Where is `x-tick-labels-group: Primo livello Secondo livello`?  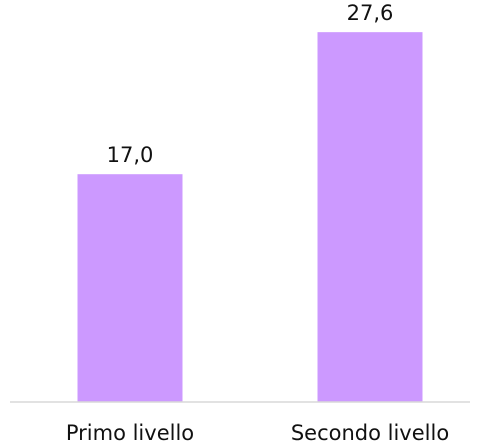 x-tick-labels-group: Primo livello Secondo livello is located at coordinates (257, 433).